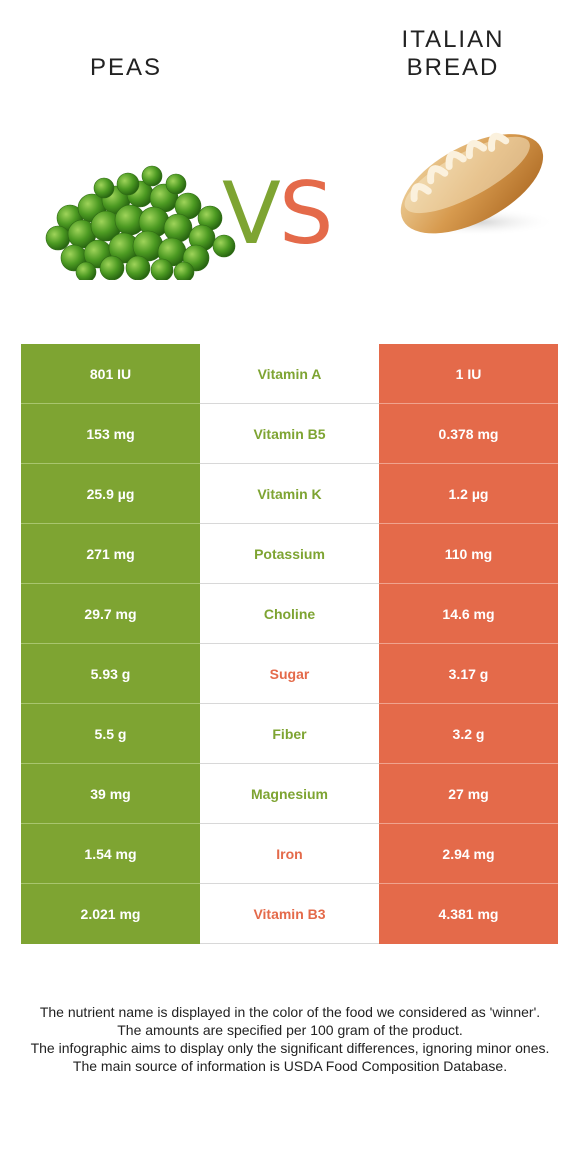 The width and height of the screenshot is (580, 1174). I want to click on left-value: 1.54 mg, so click(110, 854).